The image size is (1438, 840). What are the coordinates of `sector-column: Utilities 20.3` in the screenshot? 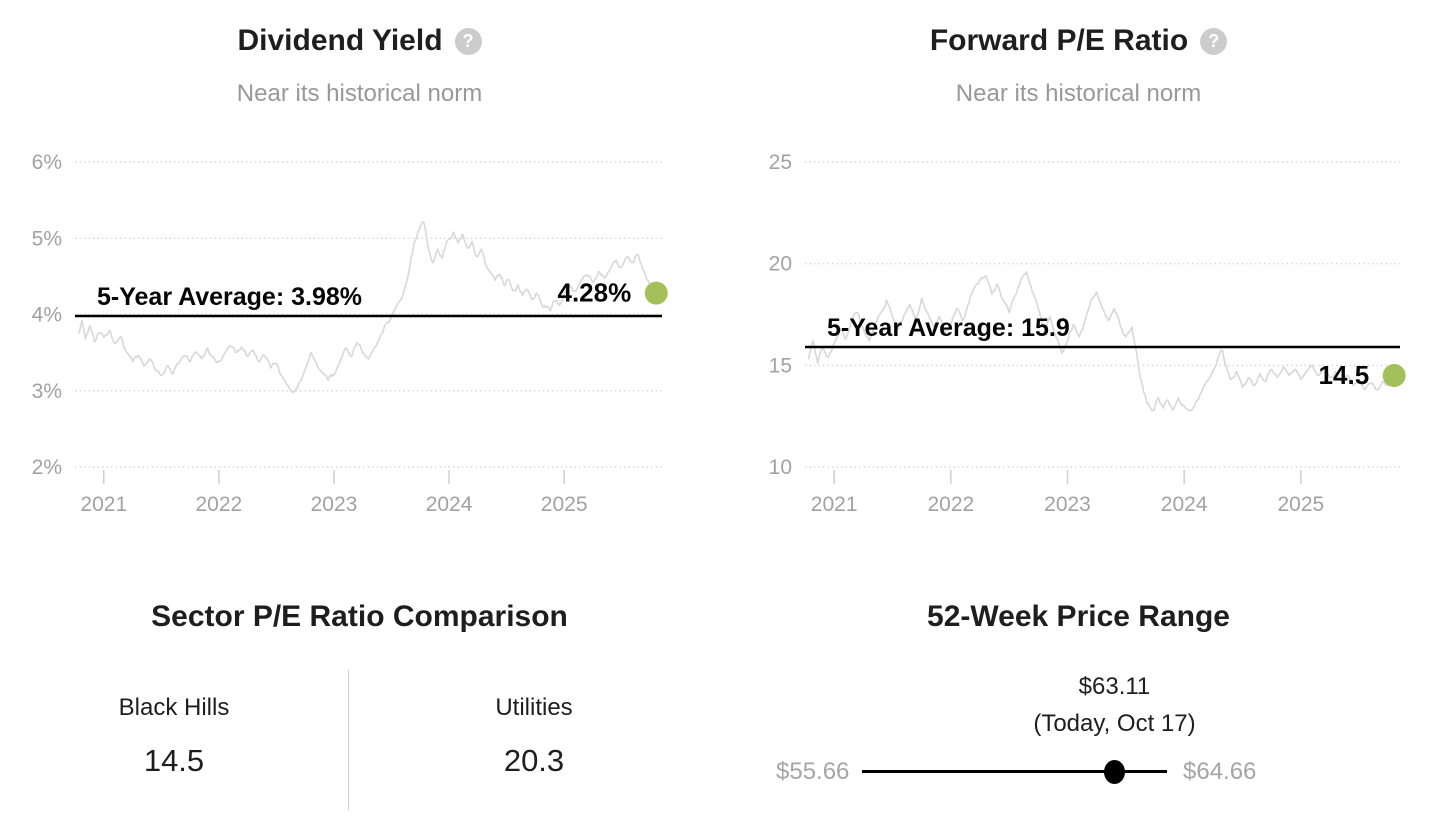 It's located at (533, 740).